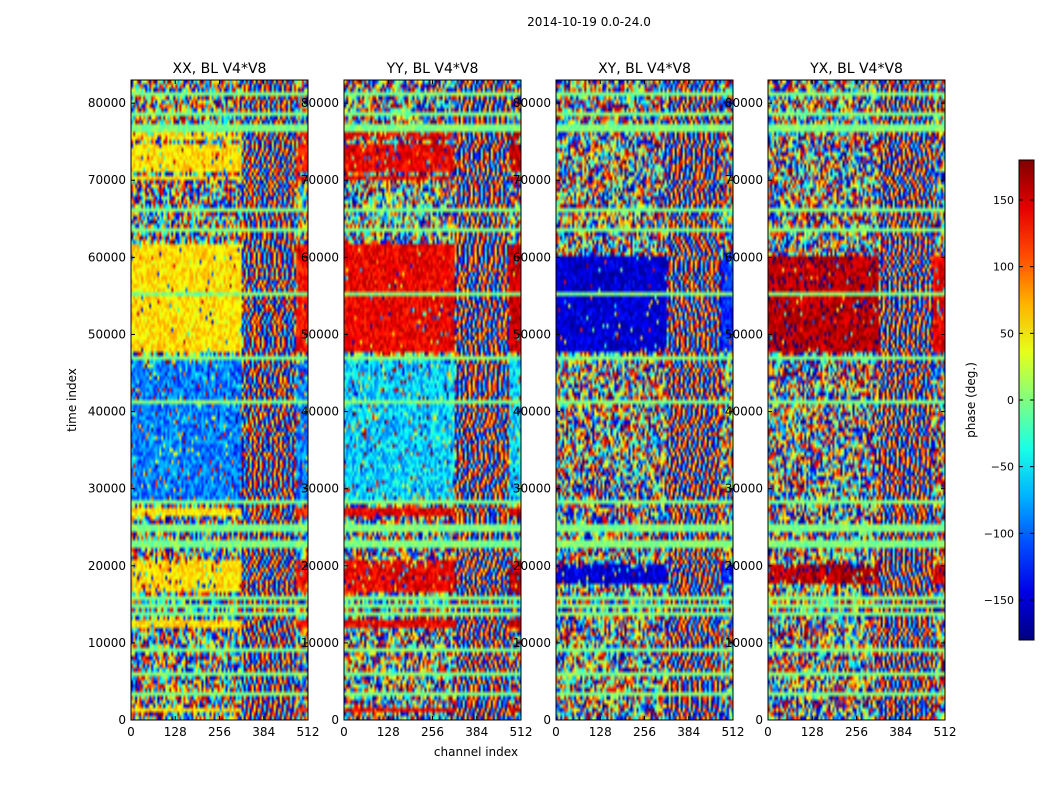 This screenshot has width=1050, height=800. Describe the element at coordinates (999, 533) in the screenshot. I see `colorbar-tick-label: −100` at that location.